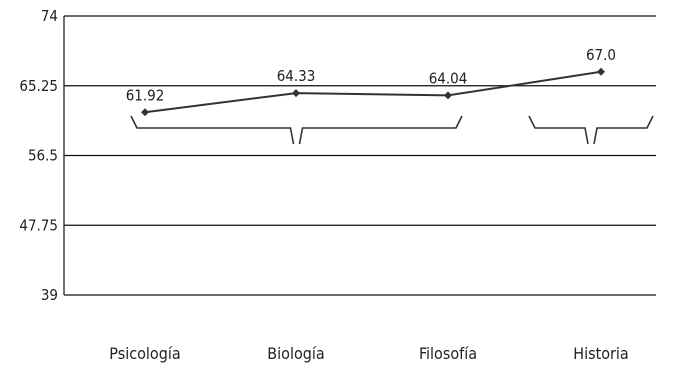  Describe the element at coordinates (295, 353) in the screenshot. I see `x-category-label: Biología` at that location.